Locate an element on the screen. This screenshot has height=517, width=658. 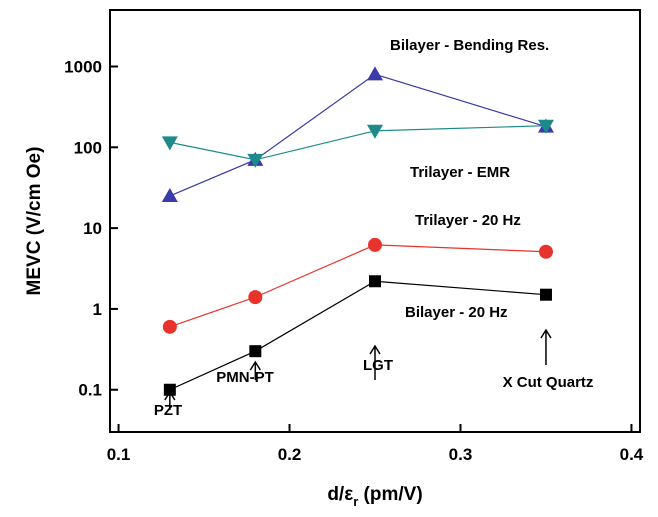
x-tick-label: 0.3 is located at coordinates (461, 454).